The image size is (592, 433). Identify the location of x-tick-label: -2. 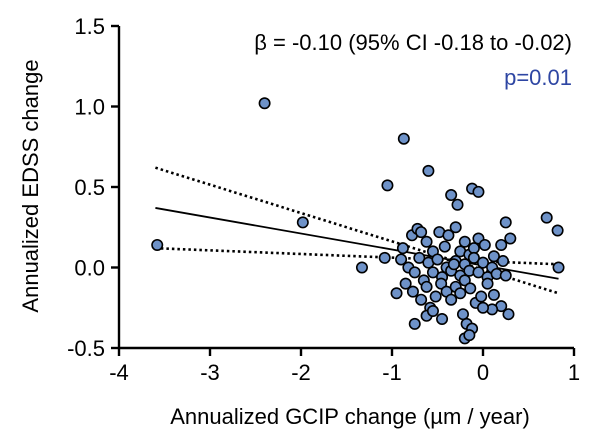
(301, 372).